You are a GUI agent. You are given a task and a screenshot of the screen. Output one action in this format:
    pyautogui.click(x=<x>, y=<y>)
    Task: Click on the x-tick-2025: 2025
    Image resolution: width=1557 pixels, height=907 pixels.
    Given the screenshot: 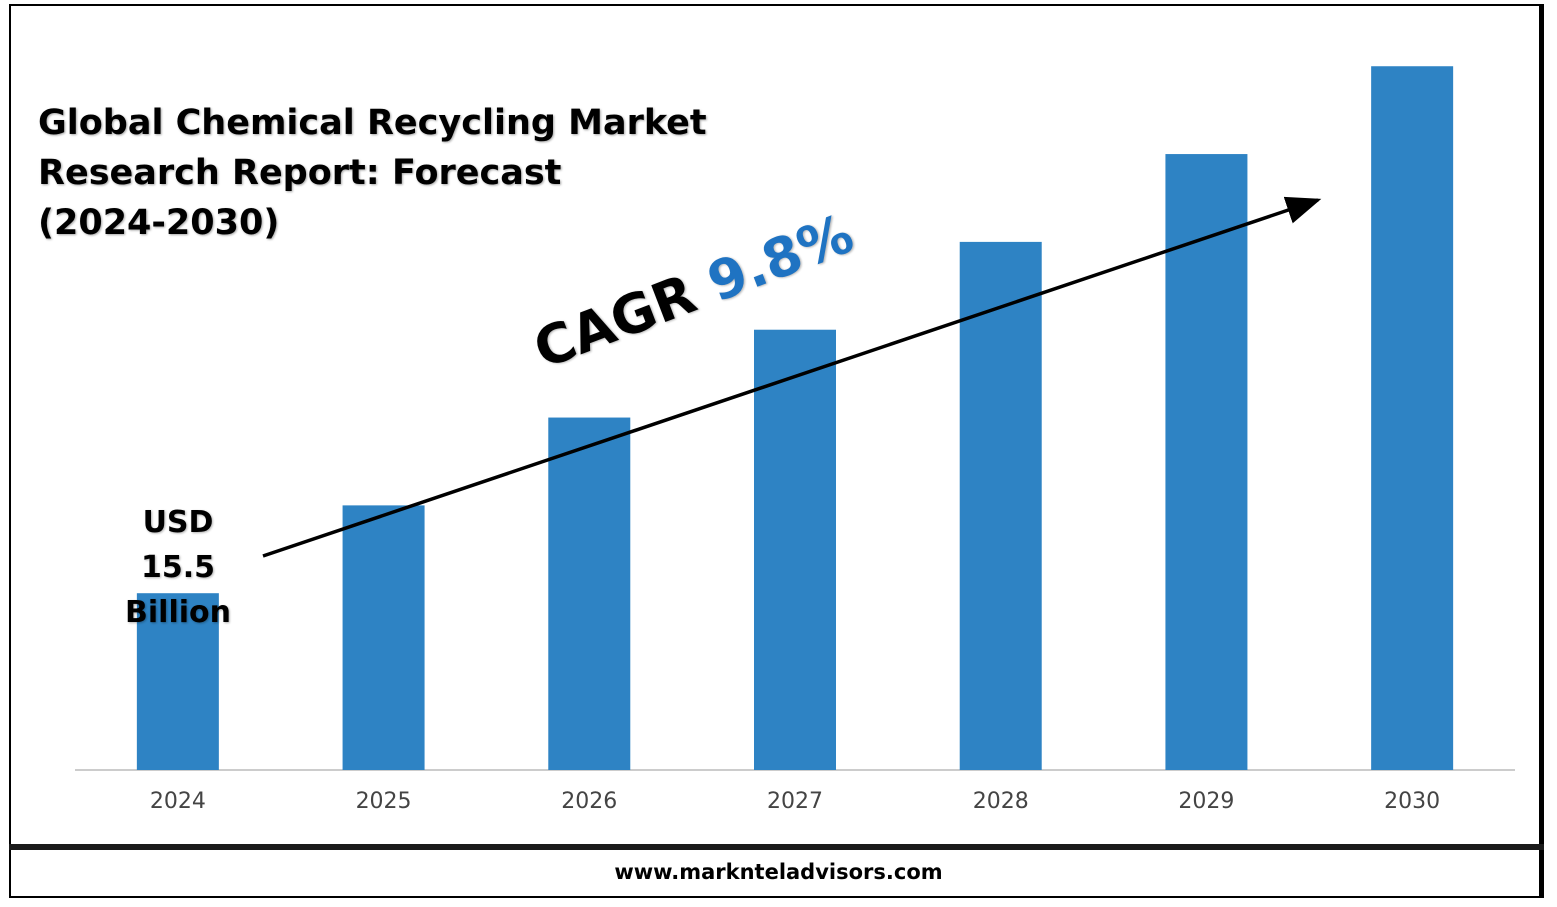 What is the action you would take?
    pyautogui.click(x=384, y=801)
    